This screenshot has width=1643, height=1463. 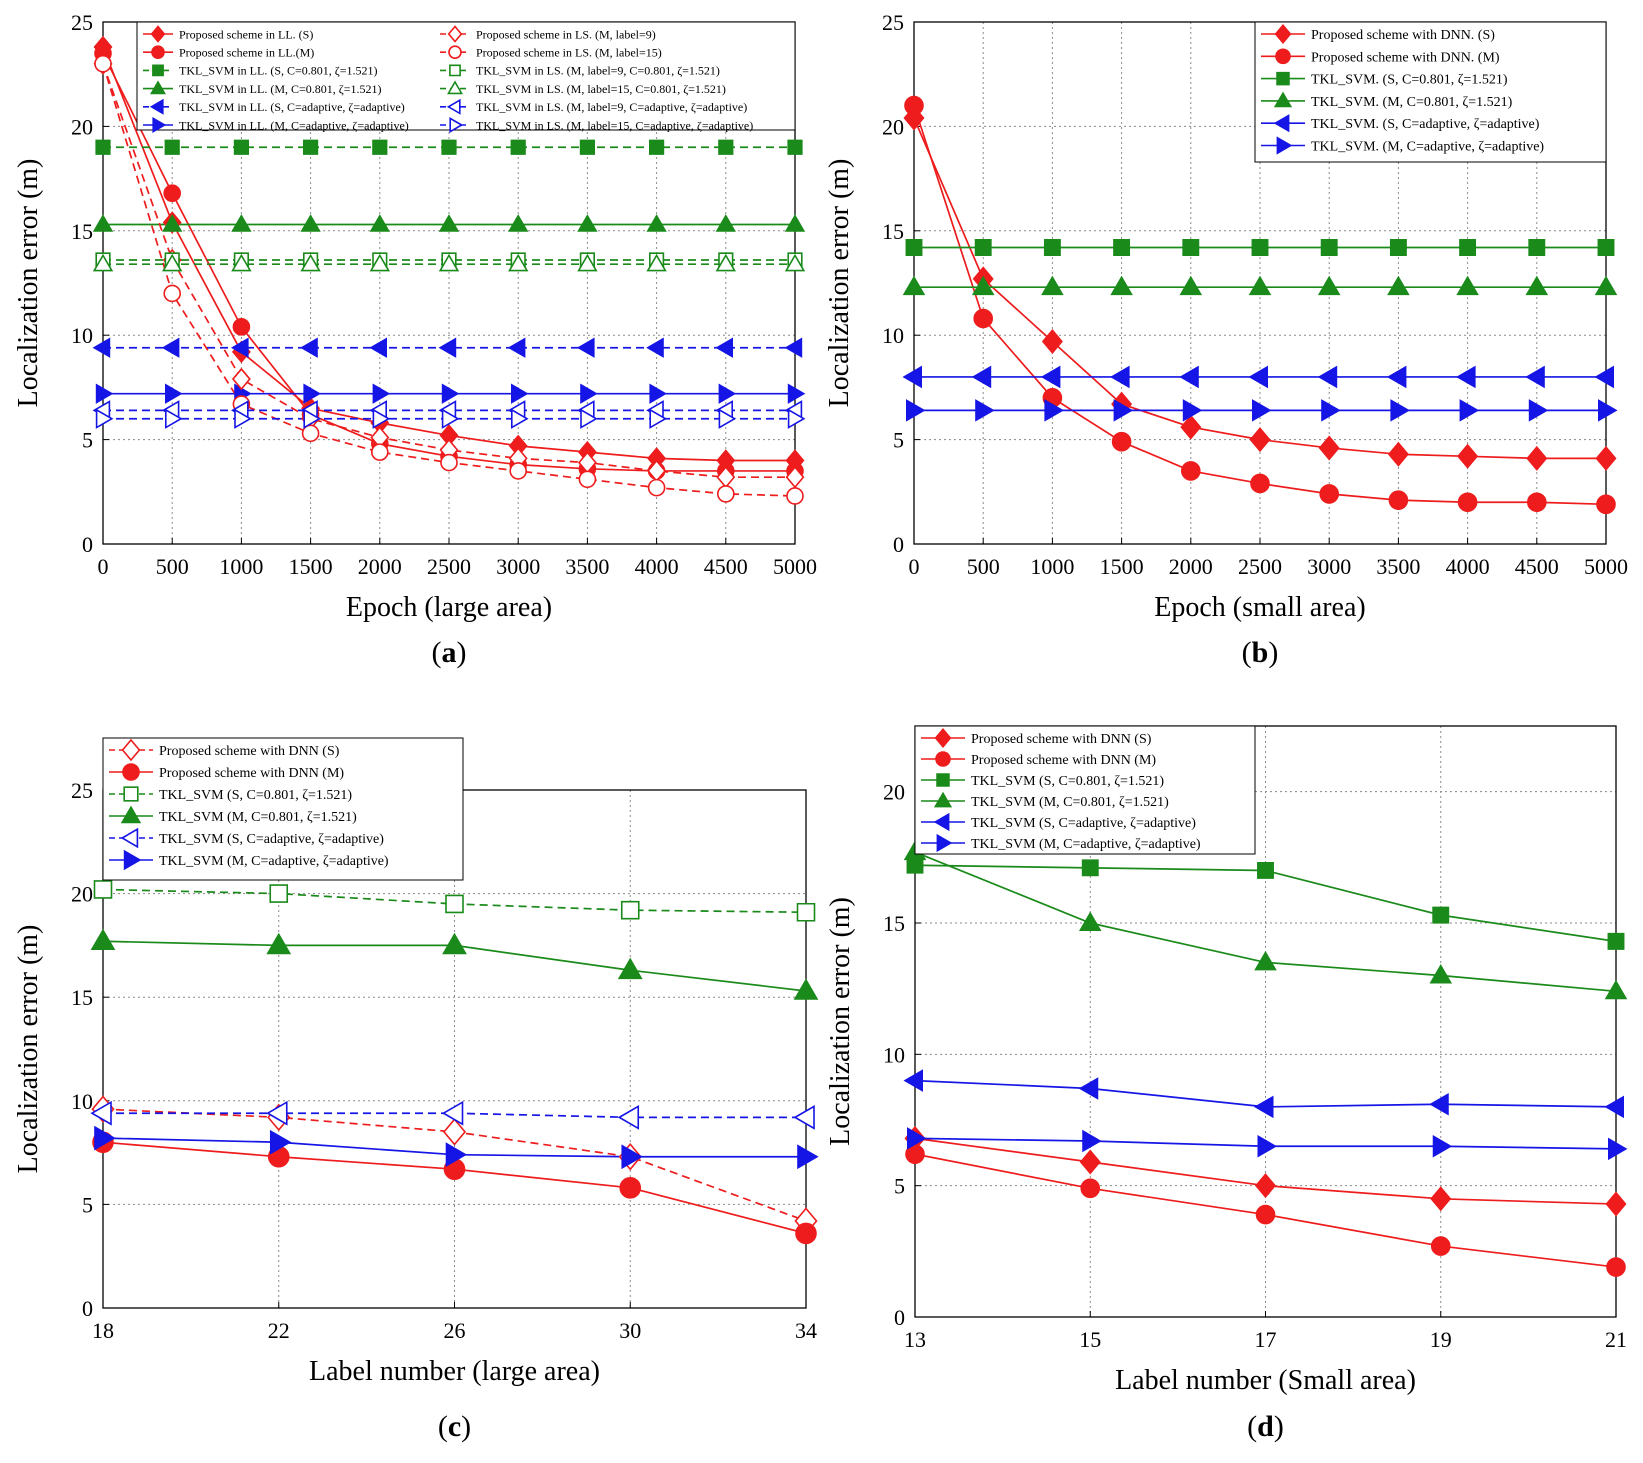 What do you see at coordinates (899, 1186) in the screenshot?
I see `y-tick-label: 5` at bounding box center [899, 1186].